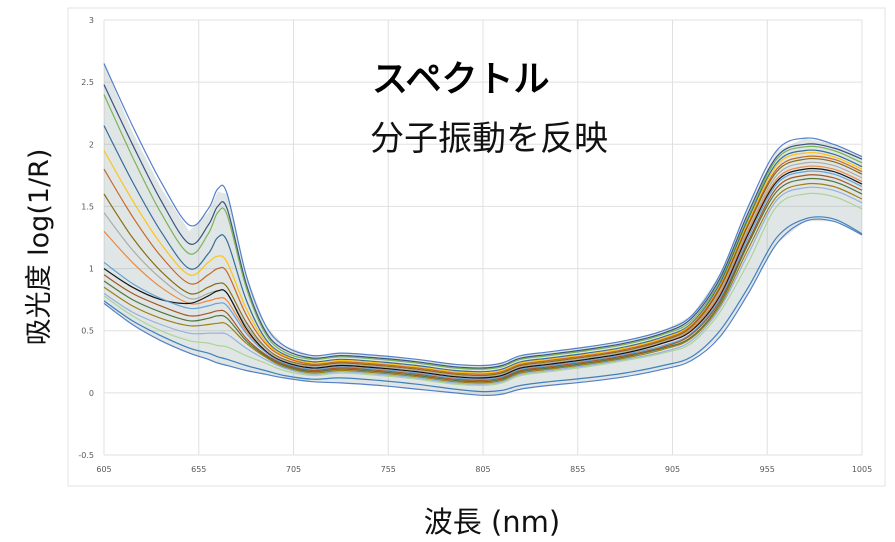  I want to click on y-tick-label-0: -0.5, so click(86, 455).